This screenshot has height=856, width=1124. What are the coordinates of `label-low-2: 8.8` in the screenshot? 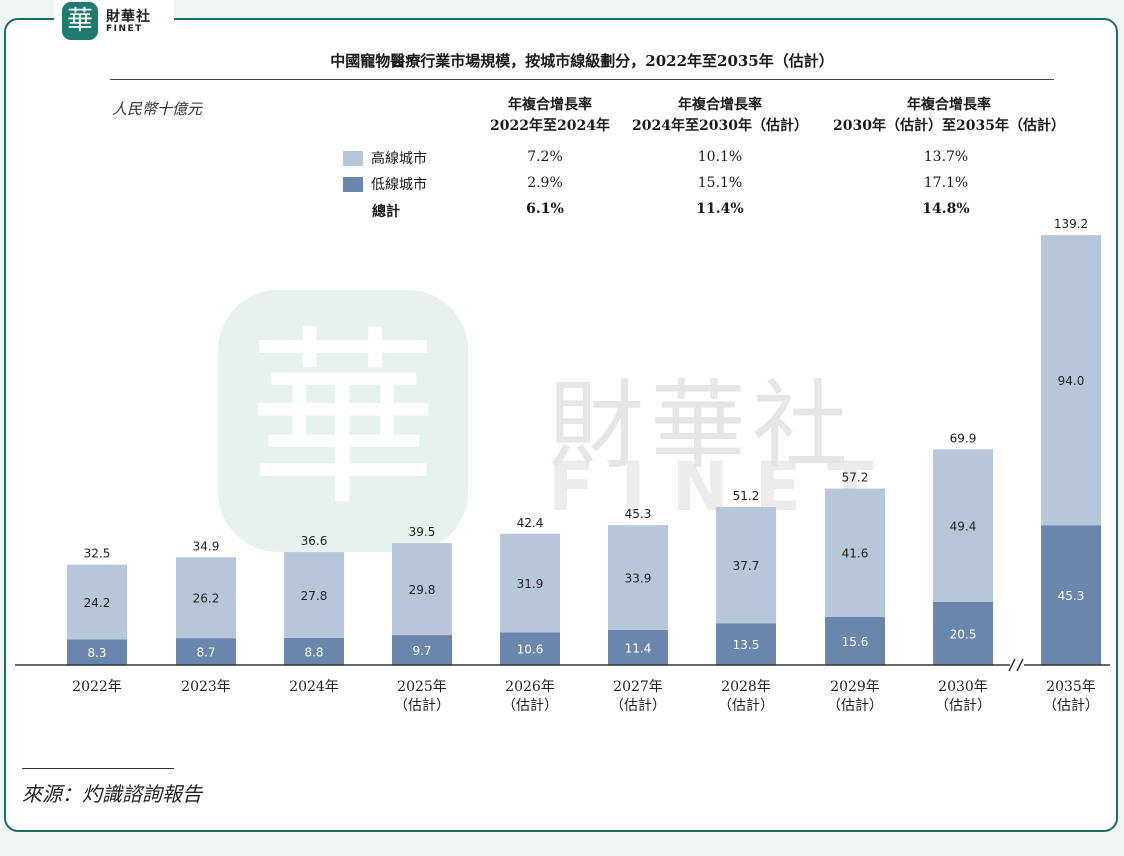 It's located at (313, 652).